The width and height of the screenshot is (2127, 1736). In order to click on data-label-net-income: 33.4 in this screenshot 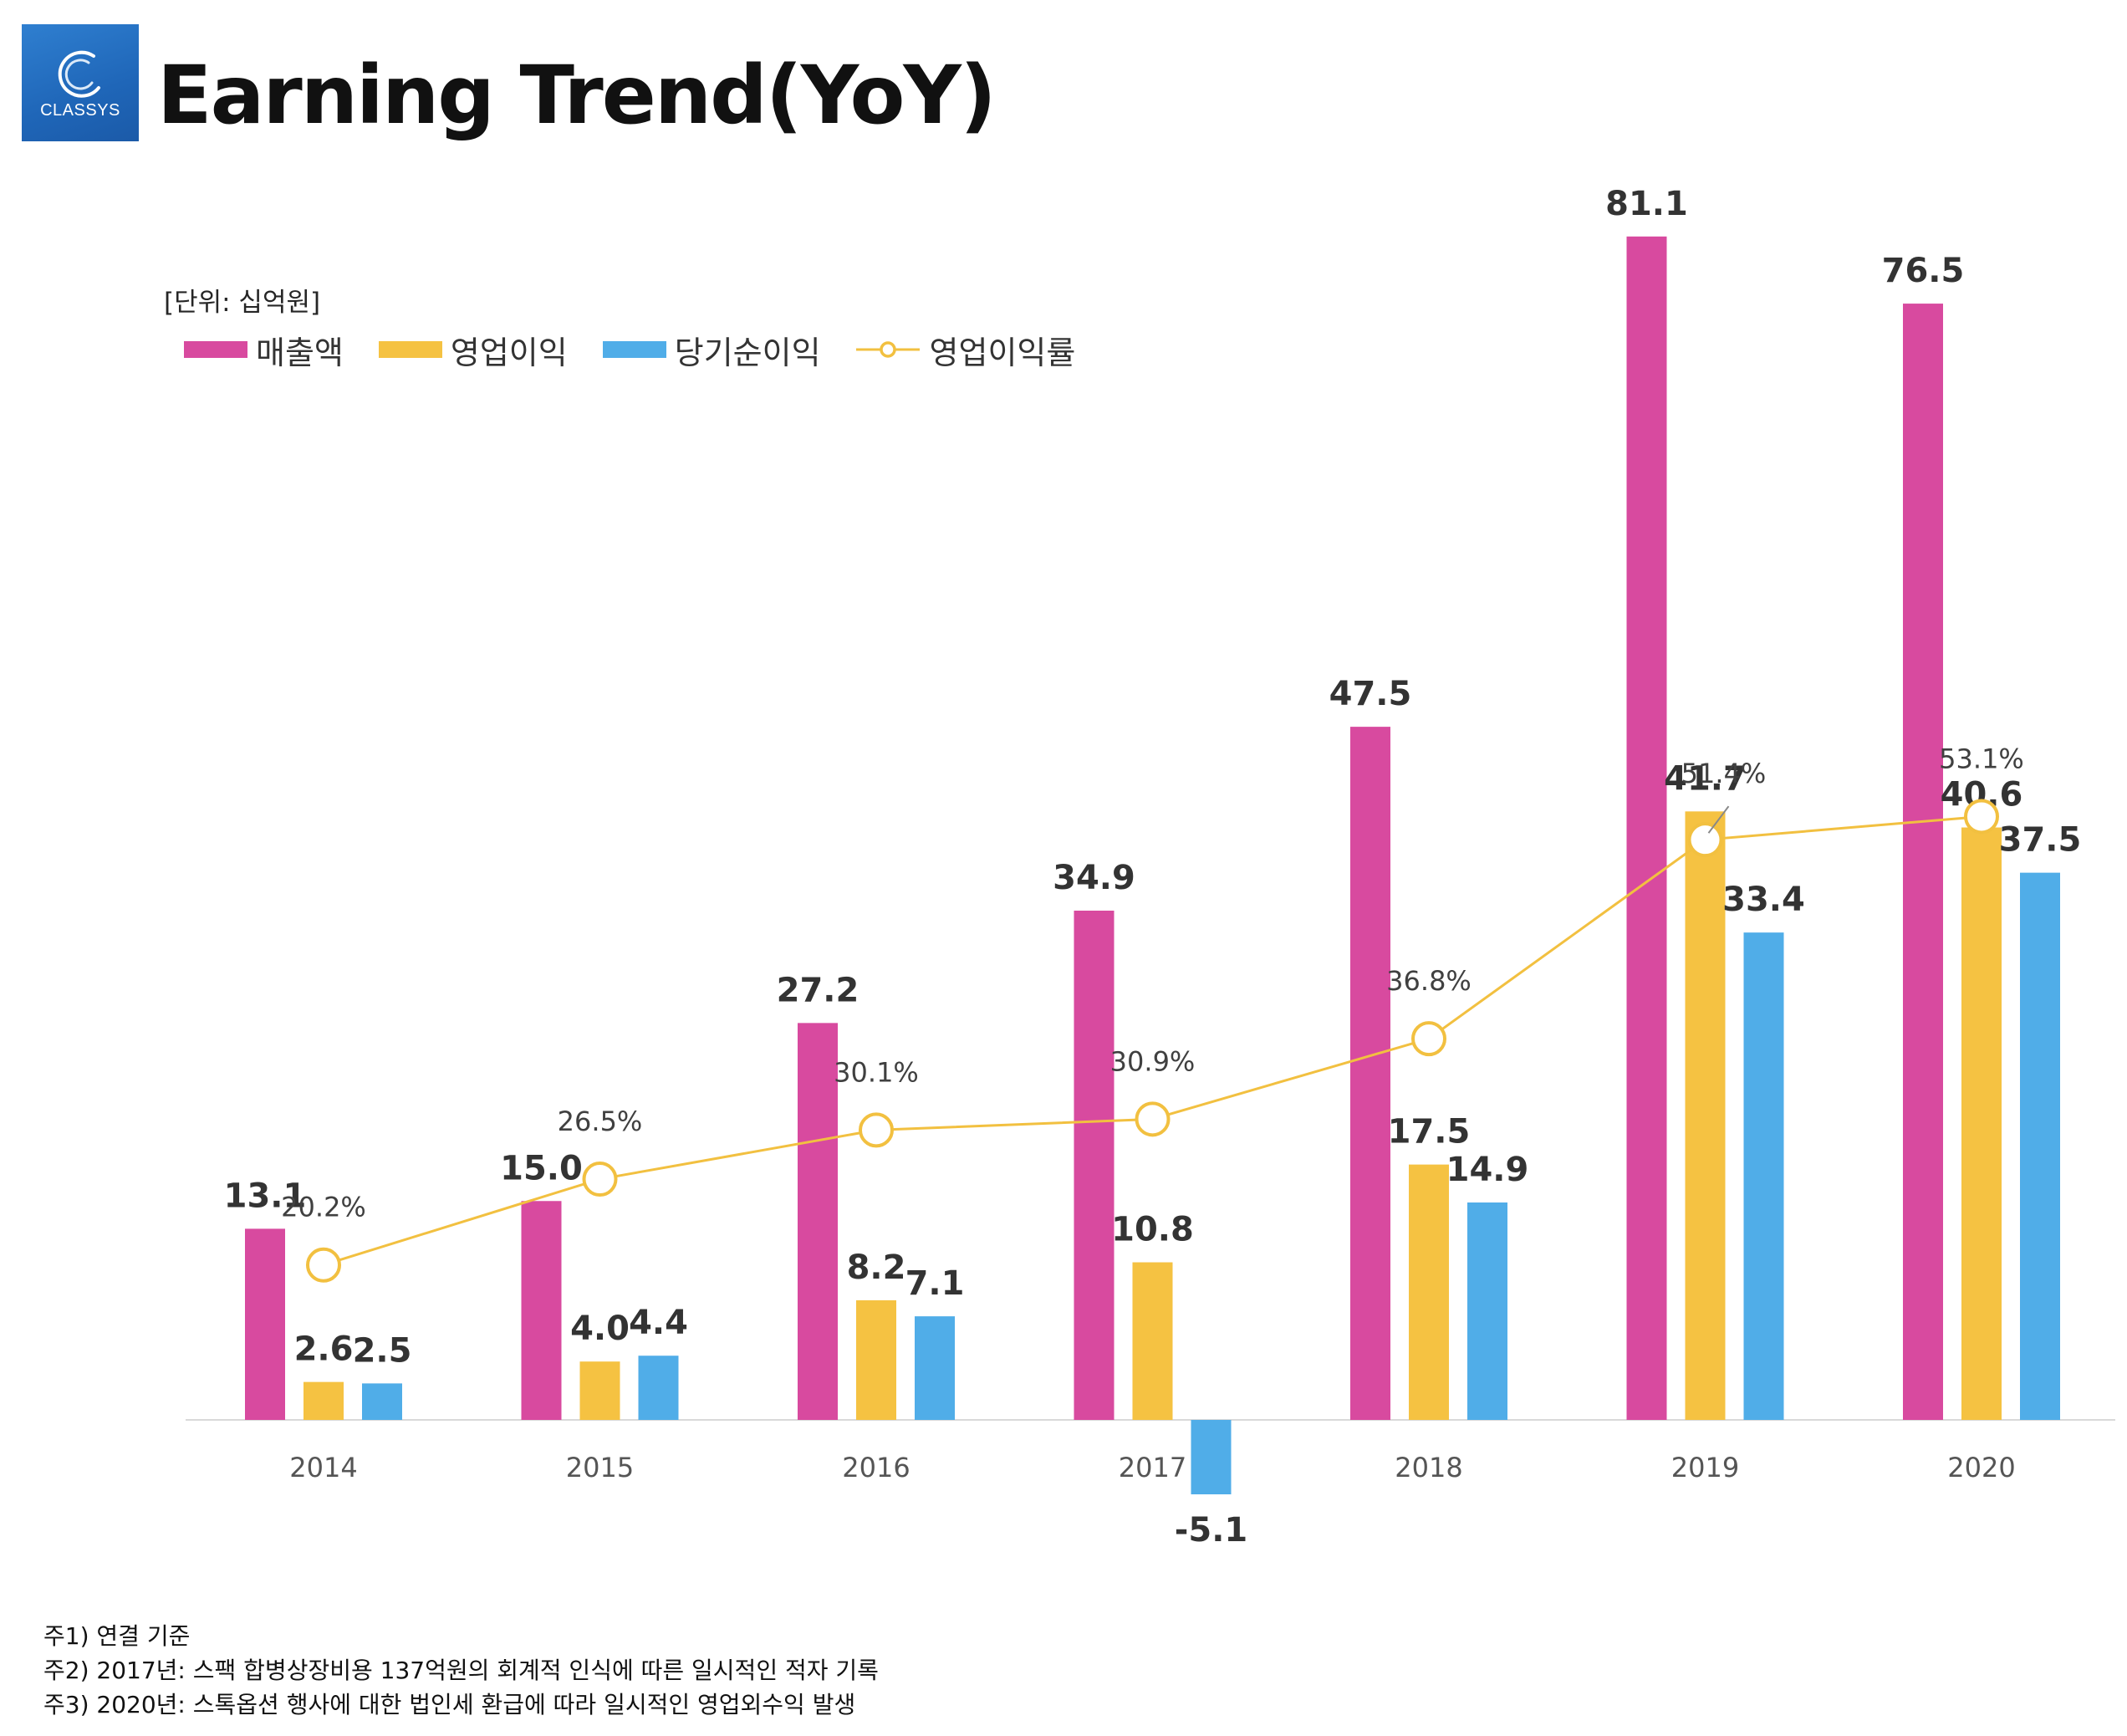, I will do `click(1763, 900)`.